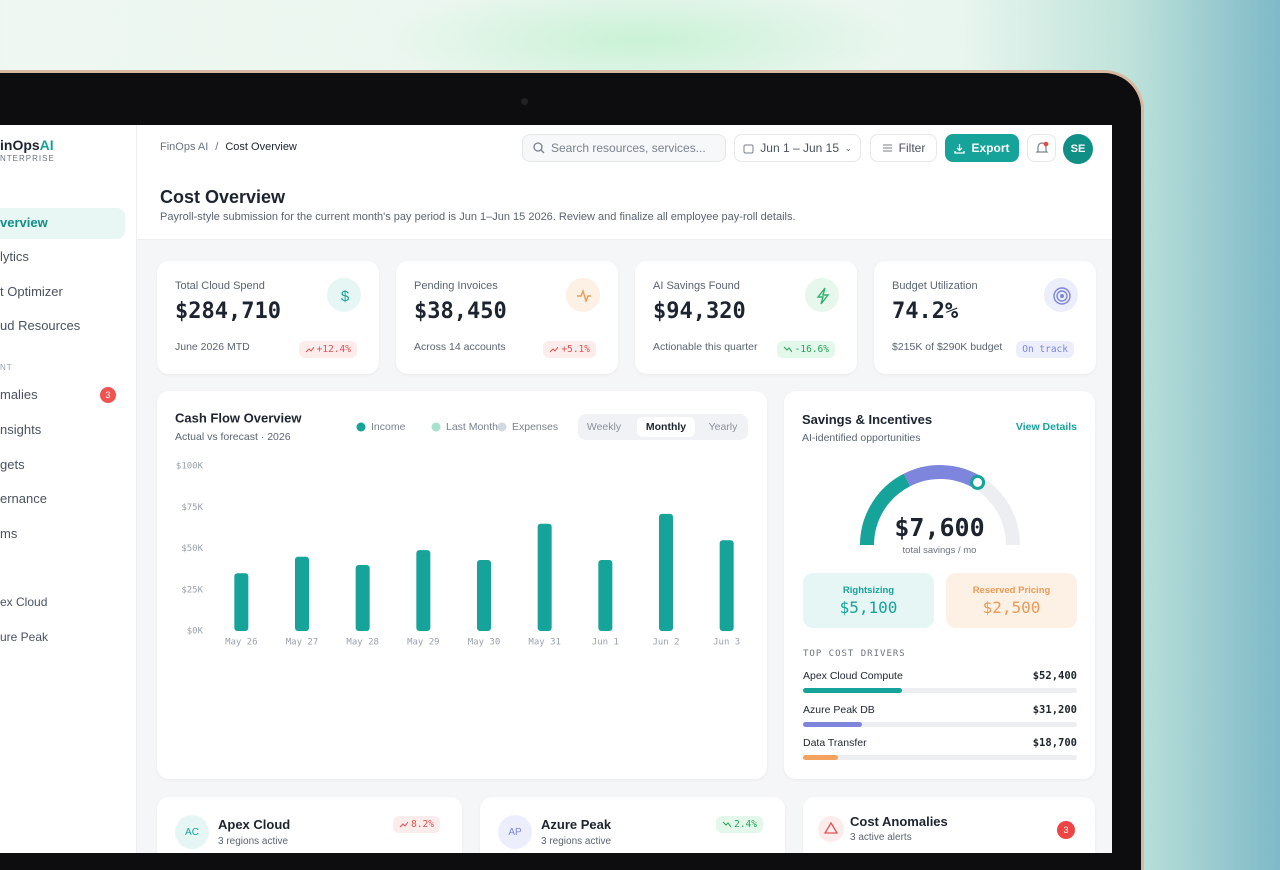 The height and width of the screenshot is (870, 1280). I want to click on box-label: Reserved Pricing, so click(1011, 590).